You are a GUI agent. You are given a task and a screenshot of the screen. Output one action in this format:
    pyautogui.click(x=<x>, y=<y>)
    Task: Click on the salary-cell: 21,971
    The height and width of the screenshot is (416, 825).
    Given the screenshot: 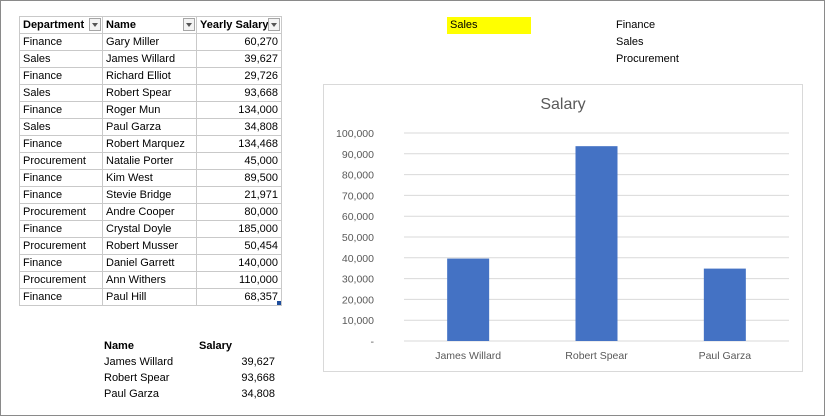 What is the action you would take?
    pyautogui.click(x=239, y=195)
    